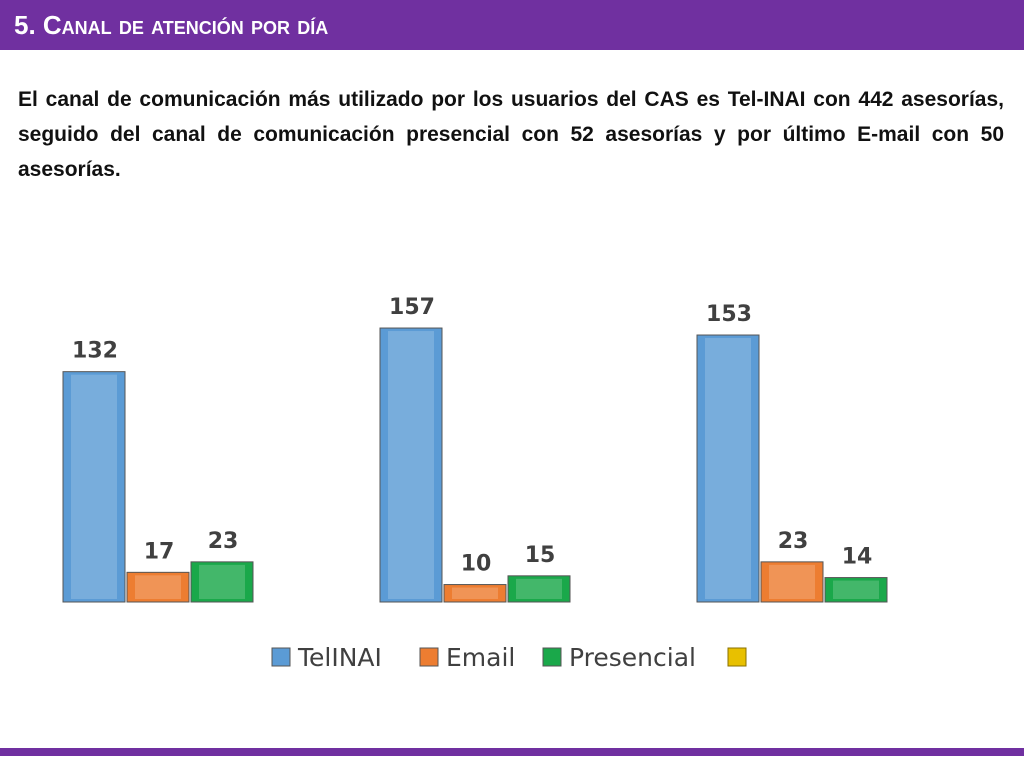 Image resolution: width=1024 pixels, height=768 pixels. What do you see at coordinates (632, 657) in the screenshot?
I see `legend-label: Presencial` at bounding box center [632, 657].